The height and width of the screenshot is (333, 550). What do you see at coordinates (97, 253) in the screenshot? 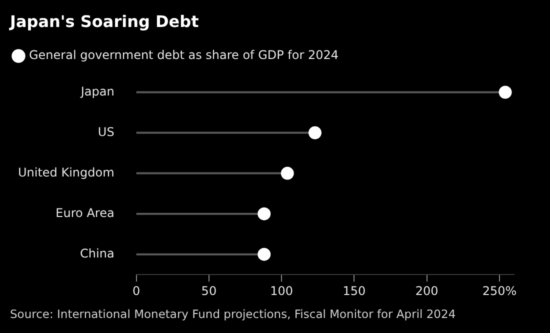
I see `y-tick-label: China` at bounding box center [97, 253].